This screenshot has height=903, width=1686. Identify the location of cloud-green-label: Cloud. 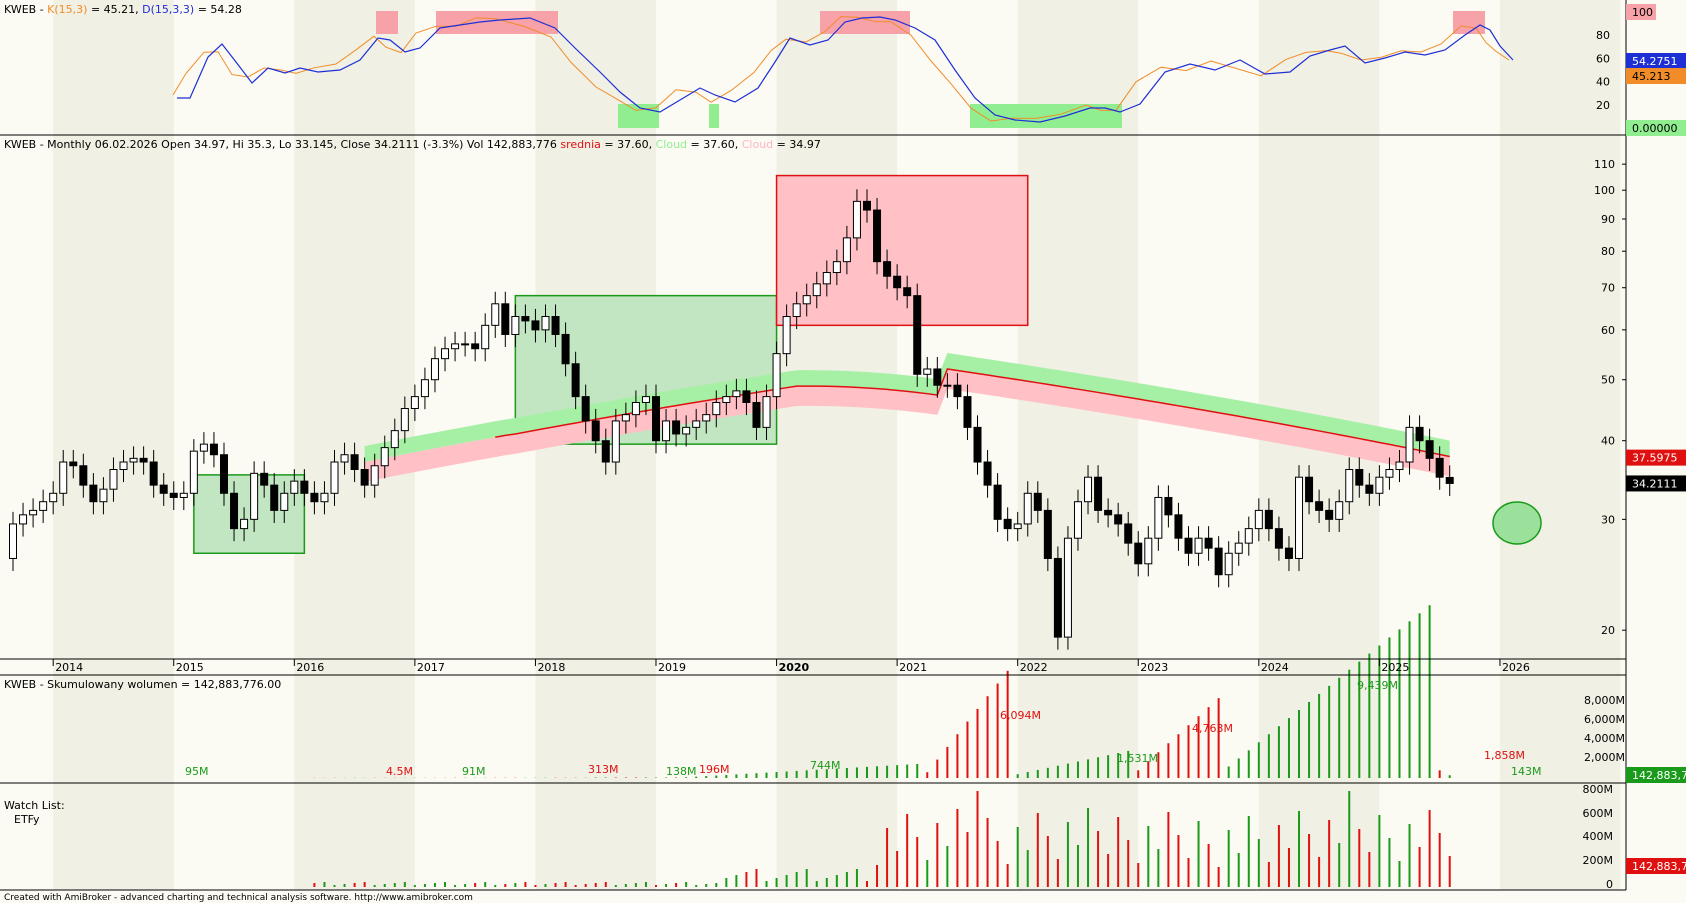
(671, 144).